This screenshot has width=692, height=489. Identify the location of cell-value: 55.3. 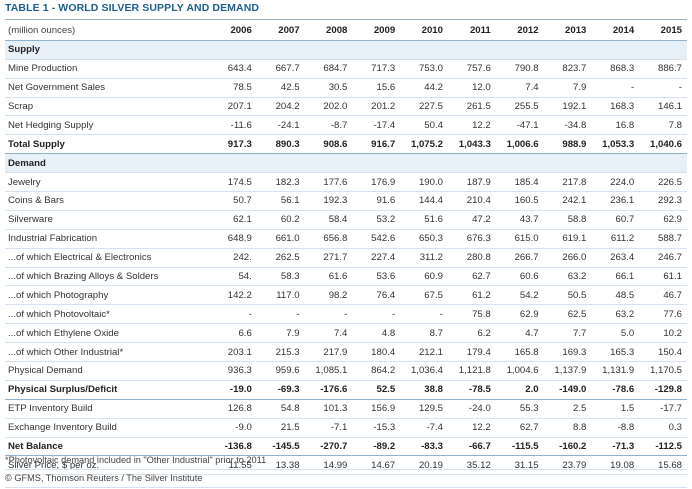
(519, 409).